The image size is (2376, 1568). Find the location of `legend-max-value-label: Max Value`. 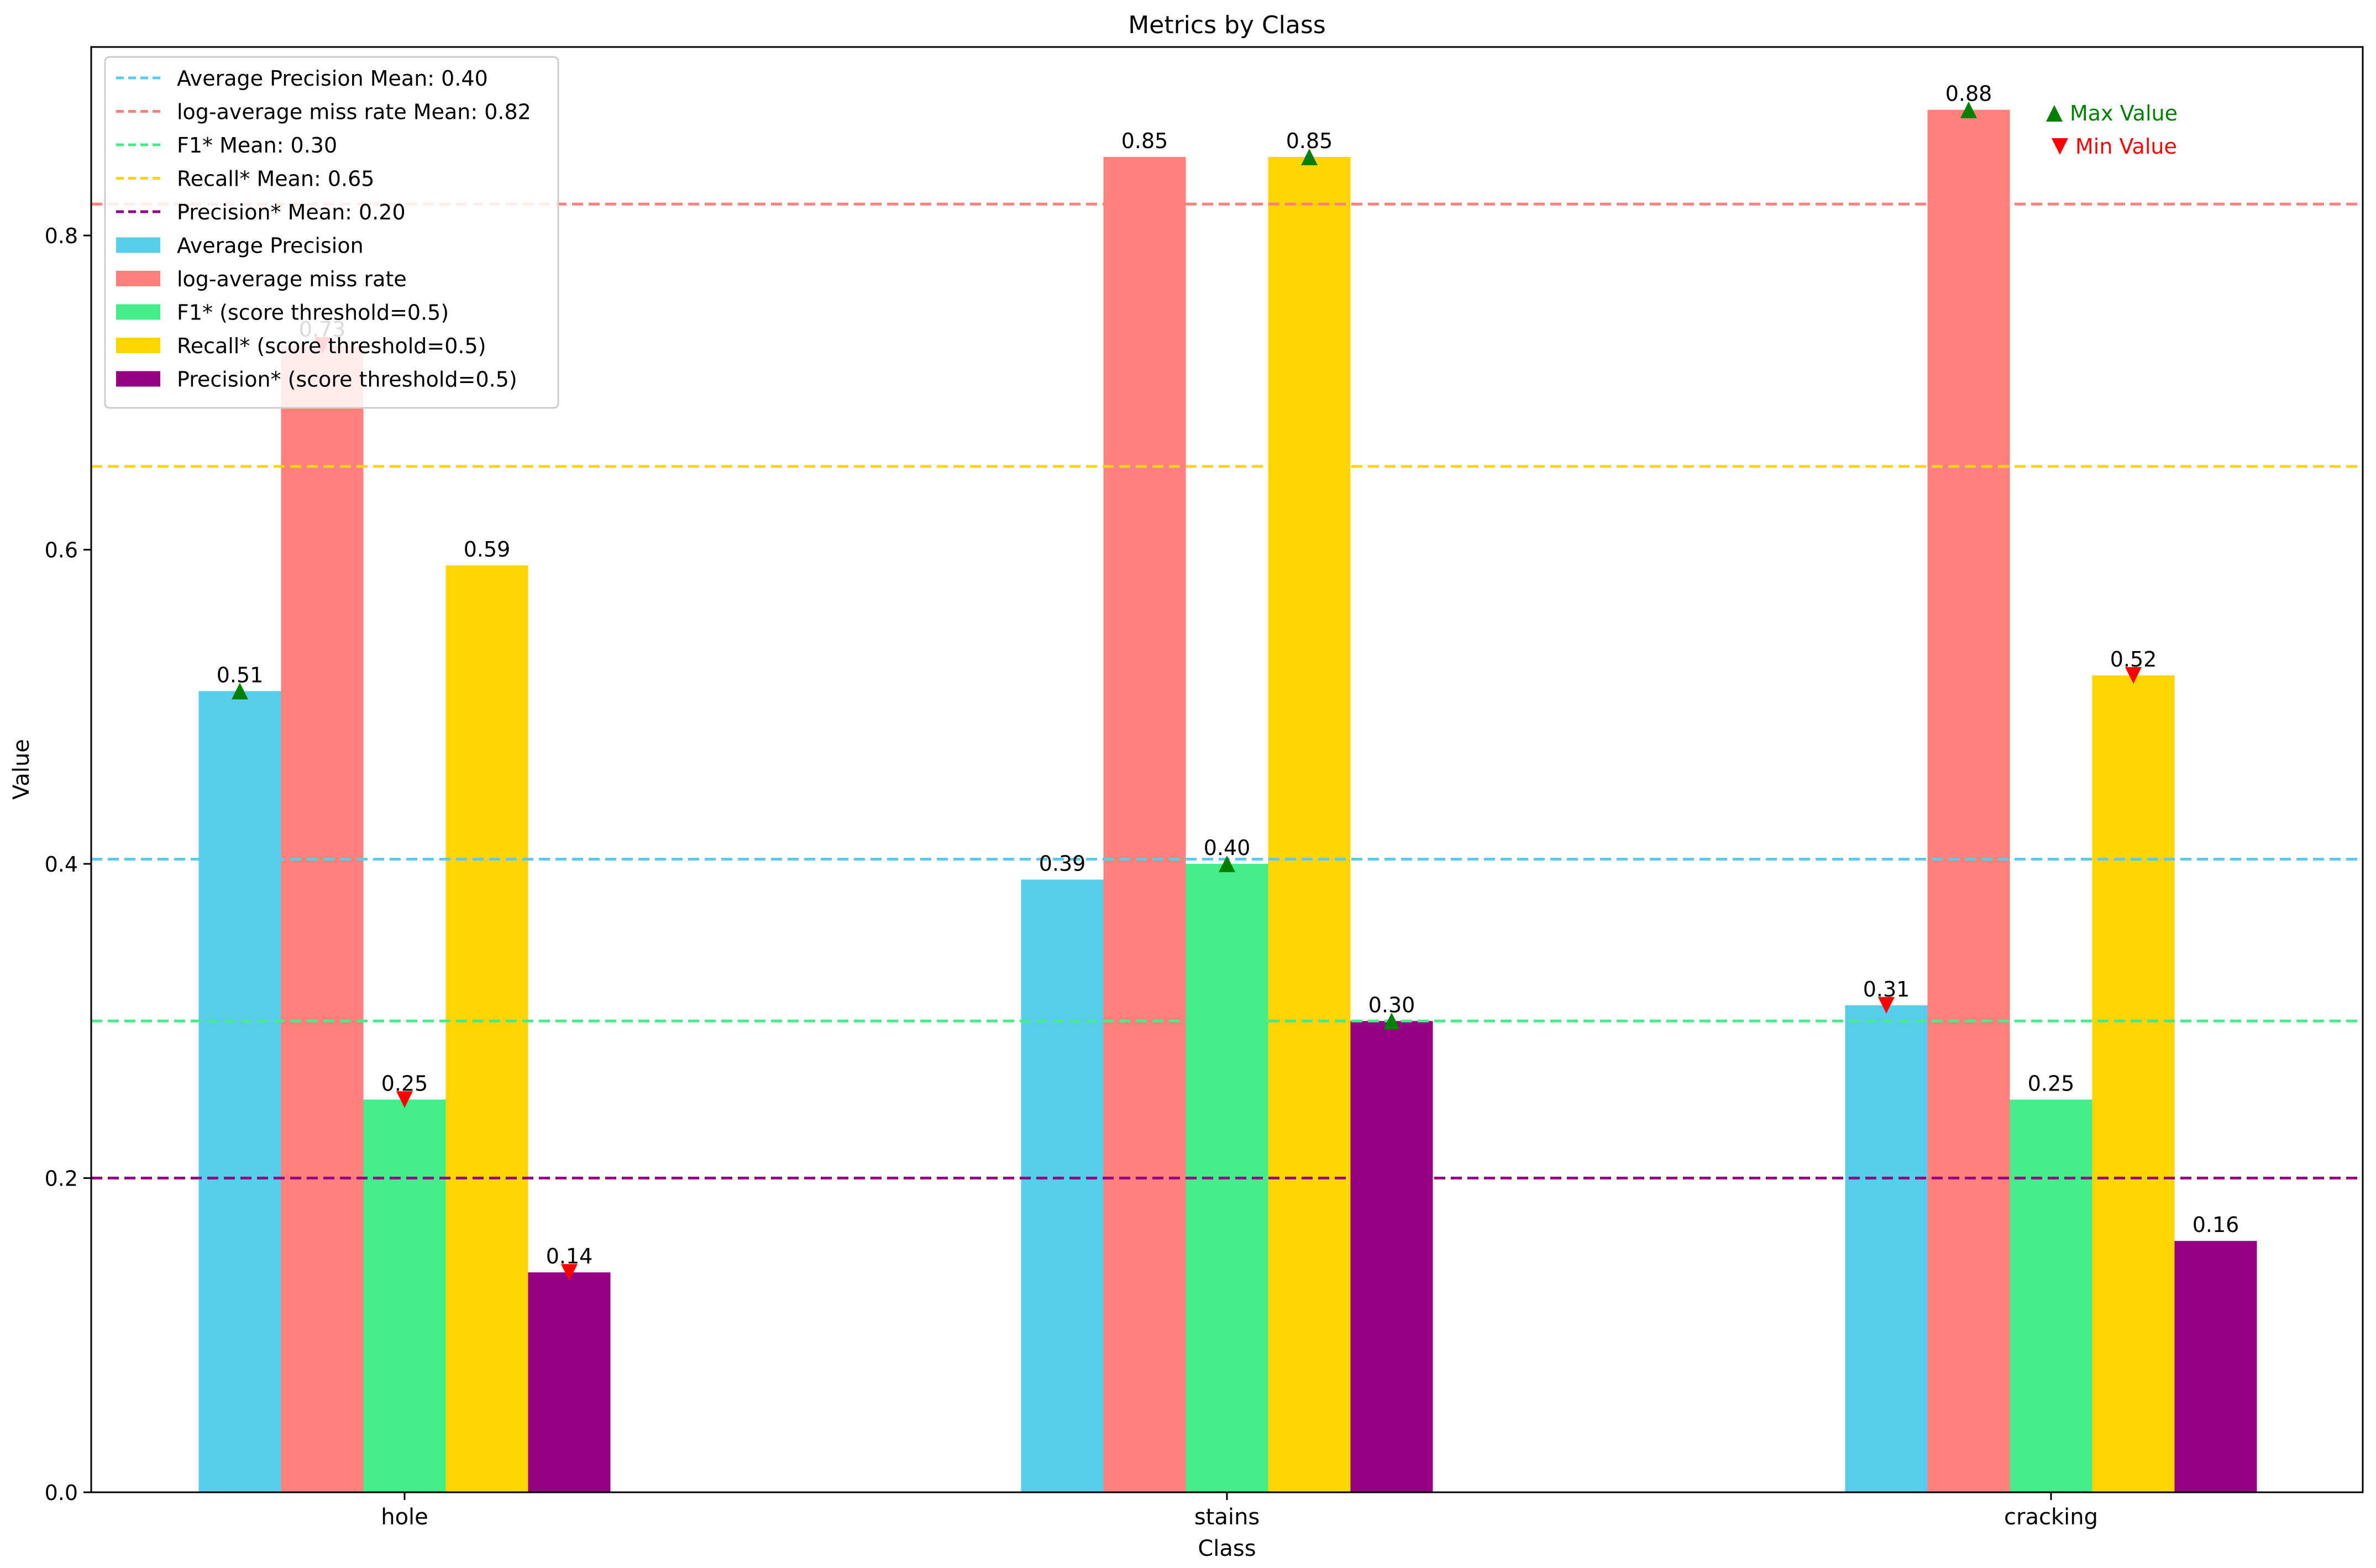

legend-max-value-label: Max Value is located at coordinates (2124, 113).